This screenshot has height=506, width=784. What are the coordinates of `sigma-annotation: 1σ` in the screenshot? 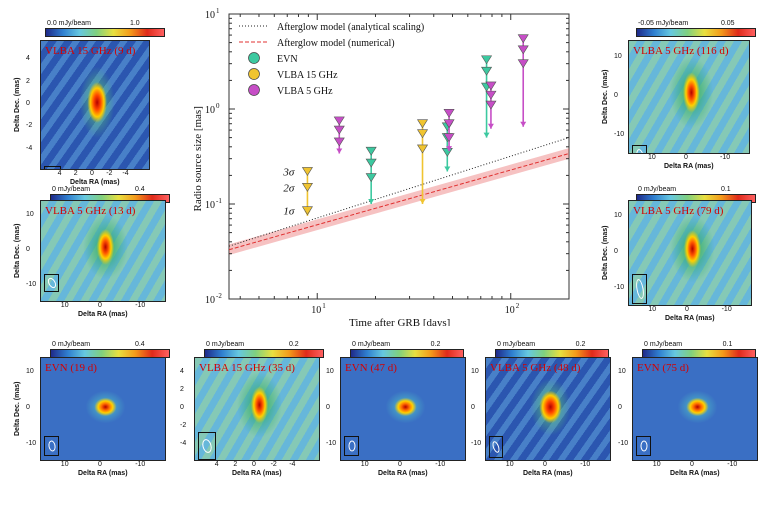 It's located at (289, 212).